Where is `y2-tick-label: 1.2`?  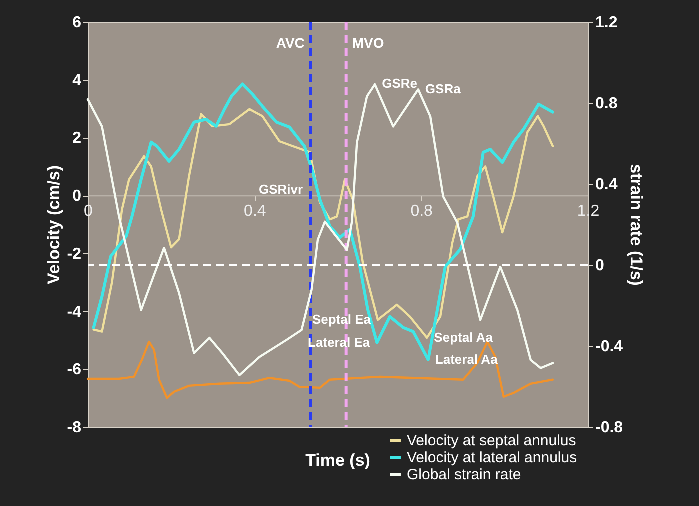 y2-tick-label: 1.2 is located at coordinates (607, 23).